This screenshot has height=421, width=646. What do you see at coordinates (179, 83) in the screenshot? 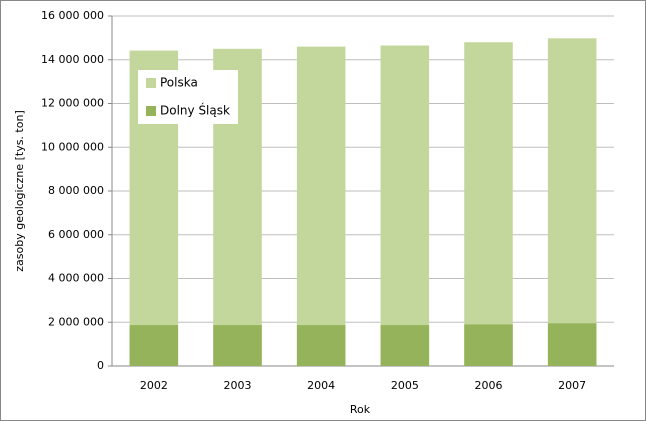
I see `legend-label: Polska` at bounding box center [179, 83].